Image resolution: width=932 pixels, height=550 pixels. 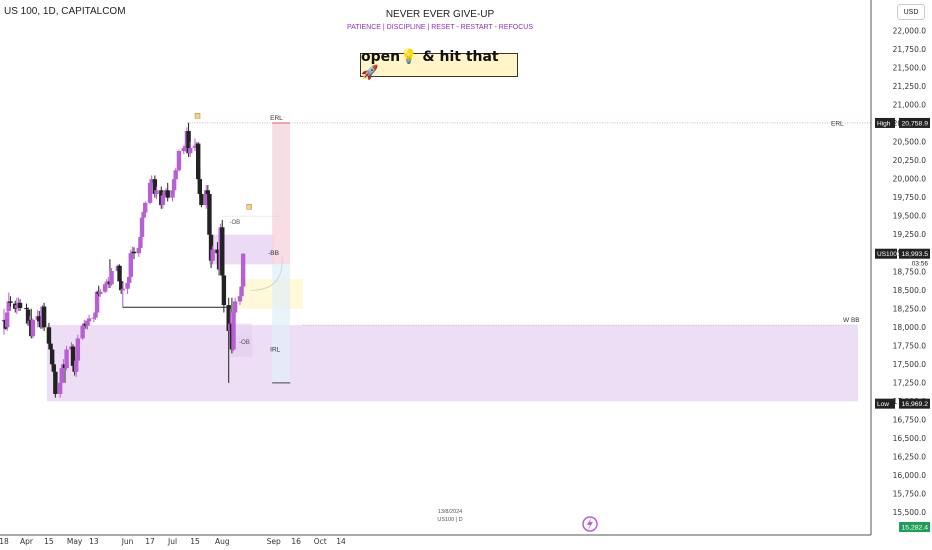 What do you see at coordinates (910, 31) in the screenshot?
I see `y-tick-label: 22,000.0` at bounding box center [910, 31].